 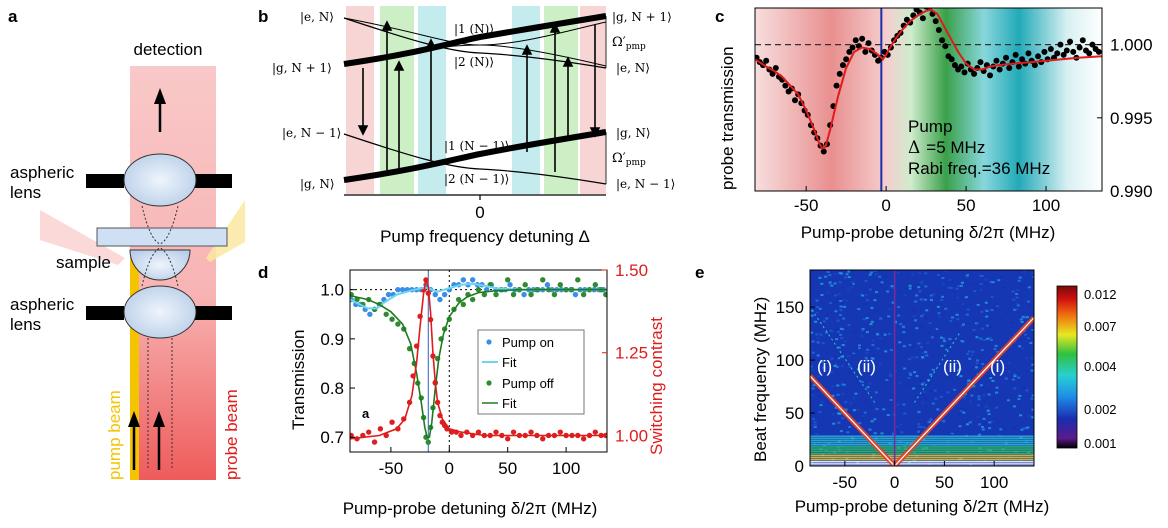 What do you see at coordinates (629, 159) in the screenshot?
I see `omega-bottom: Ω′pmp` at bounding box center [629, 159].